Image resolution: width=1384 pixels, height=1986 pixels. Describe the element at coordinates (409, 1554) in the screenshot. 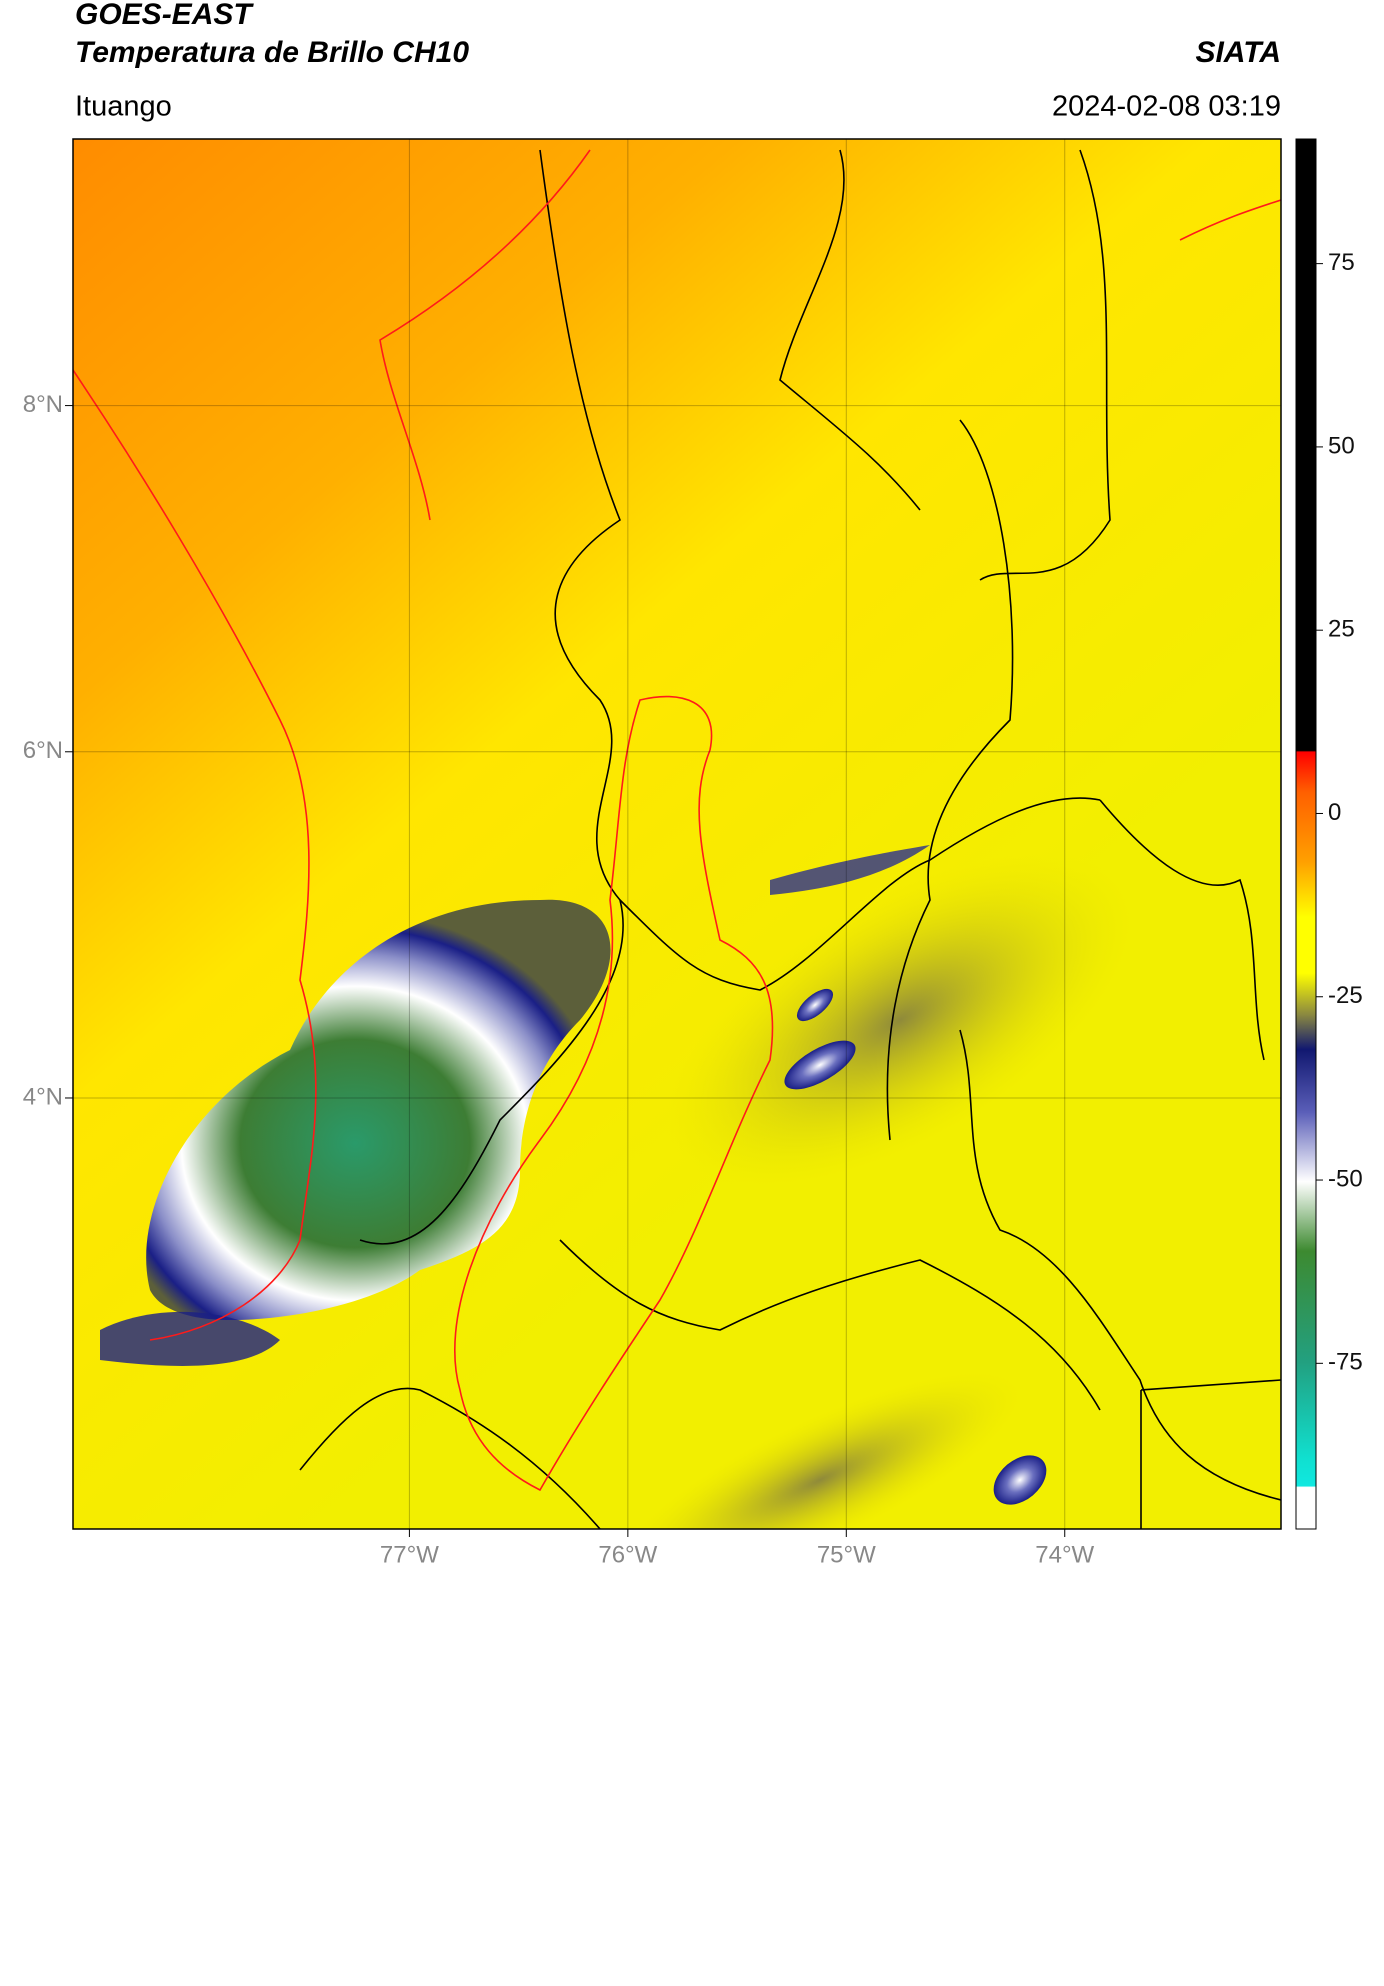

I see `x-tick-label: 77°W` at that location.